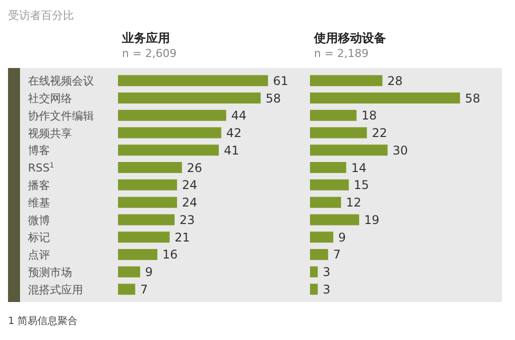 The height and width of the screenshot is (340, 515). I want to click on chart-title: 业务应用, so click(146, 38).